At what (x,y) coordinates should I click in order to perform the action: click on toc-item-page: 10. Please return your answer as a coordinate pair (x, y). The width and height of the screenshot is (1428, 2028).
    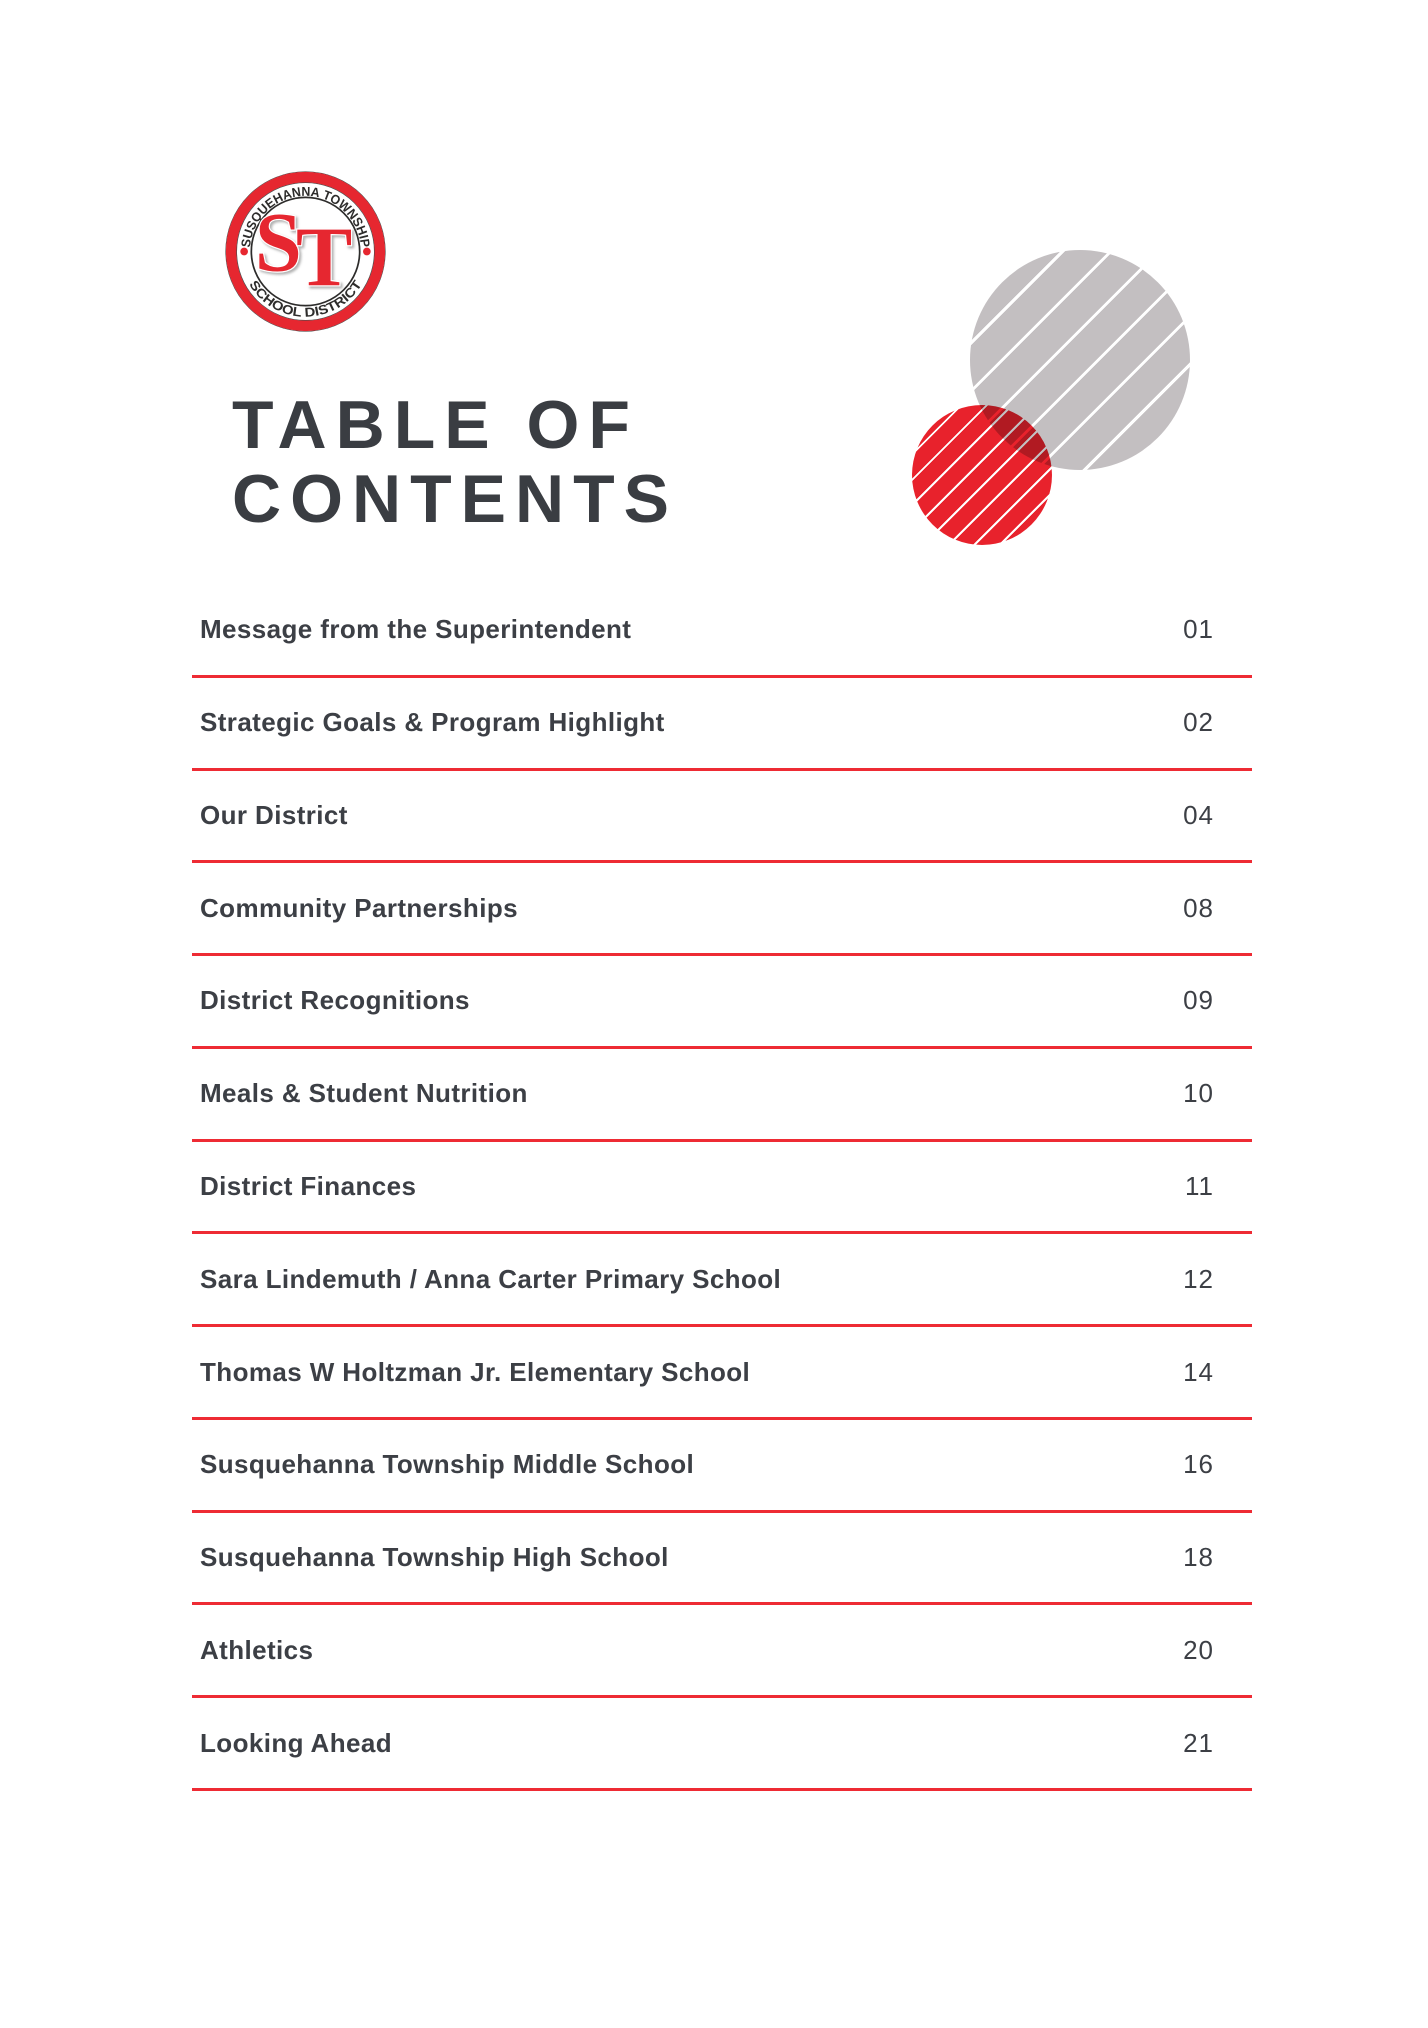
    Looking at the image, I should click on (1198, 1093).